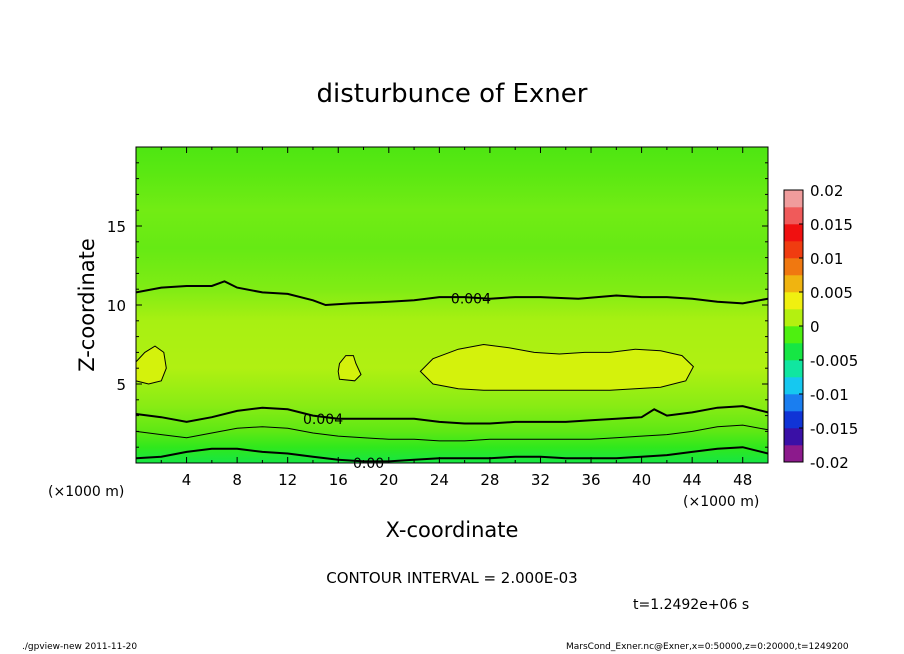 The width and height of the screenshot is (904, 654). Describe the element at coordinates (121, 385) in the screenshot. I see `y-tick-label: 5` at that location.